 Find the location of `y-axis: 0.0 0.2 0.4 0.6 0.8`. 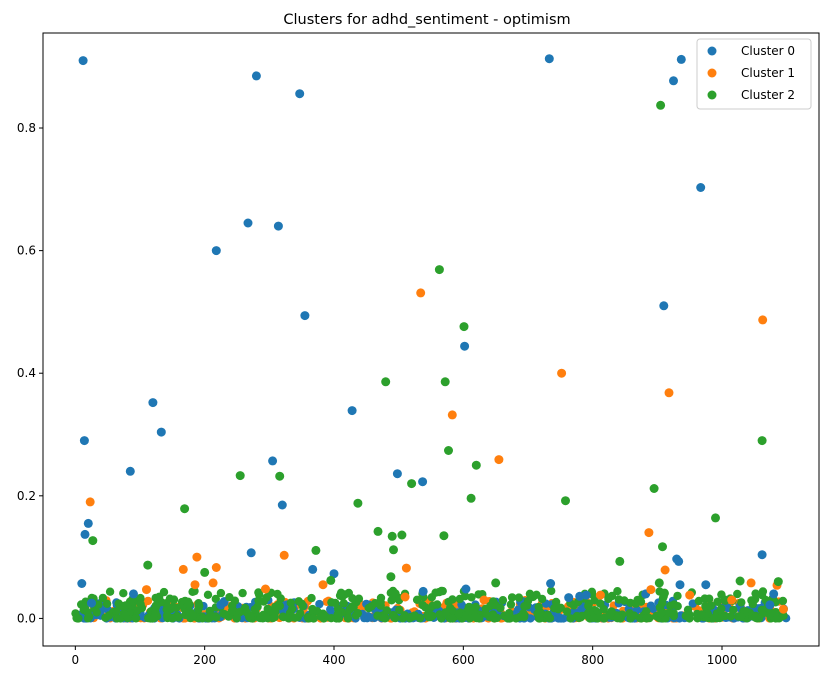

y-axis: 0.0 0.2 0.4 0.6 0.8 is located at coordinates (30, 373).